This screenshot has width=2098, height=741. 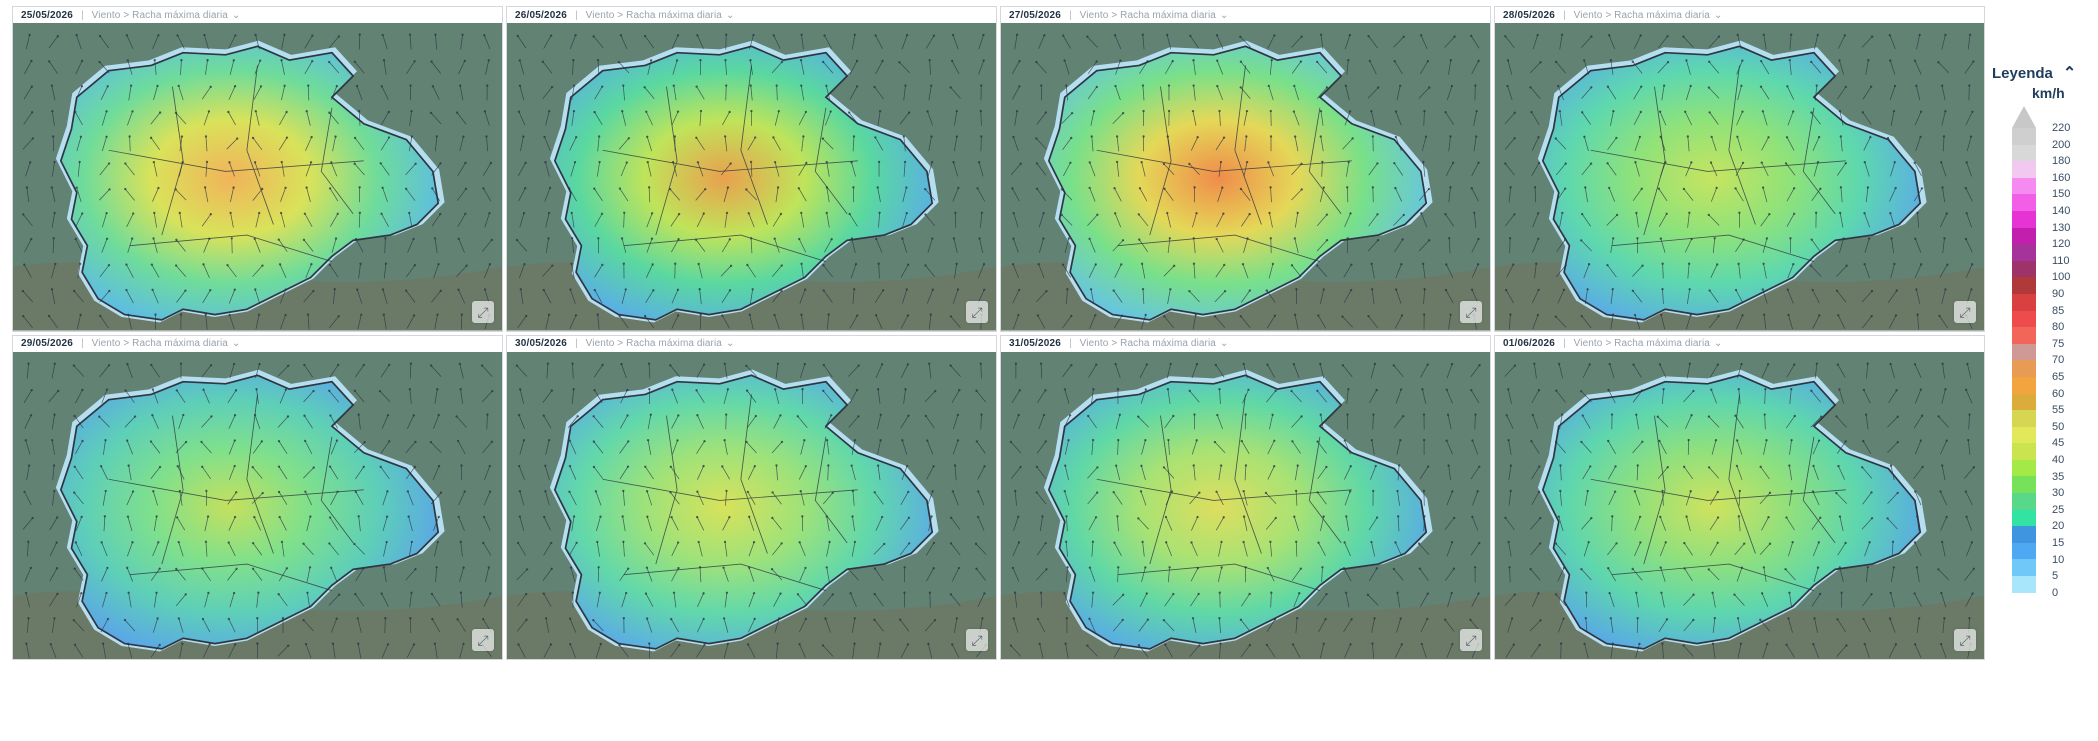 I want to click on legend-value-label: 120, so click(x=2061, y=244).